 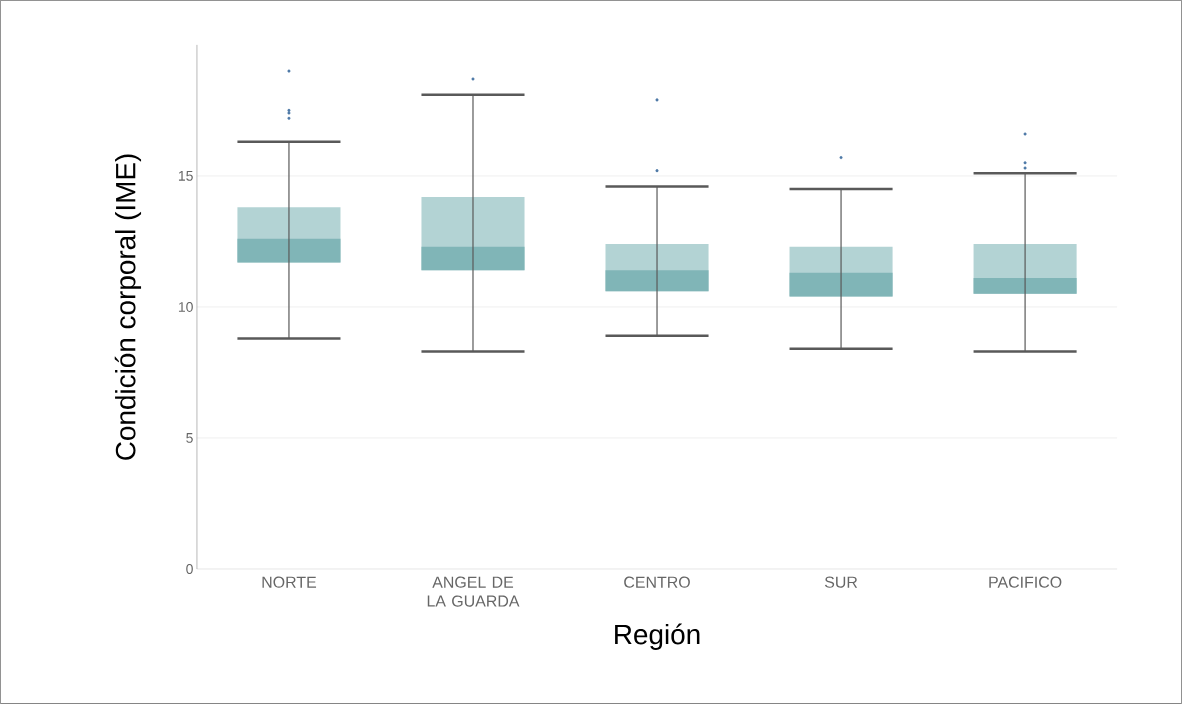 I want to click on y-tick-label: 15, so click(x=185, y=176).